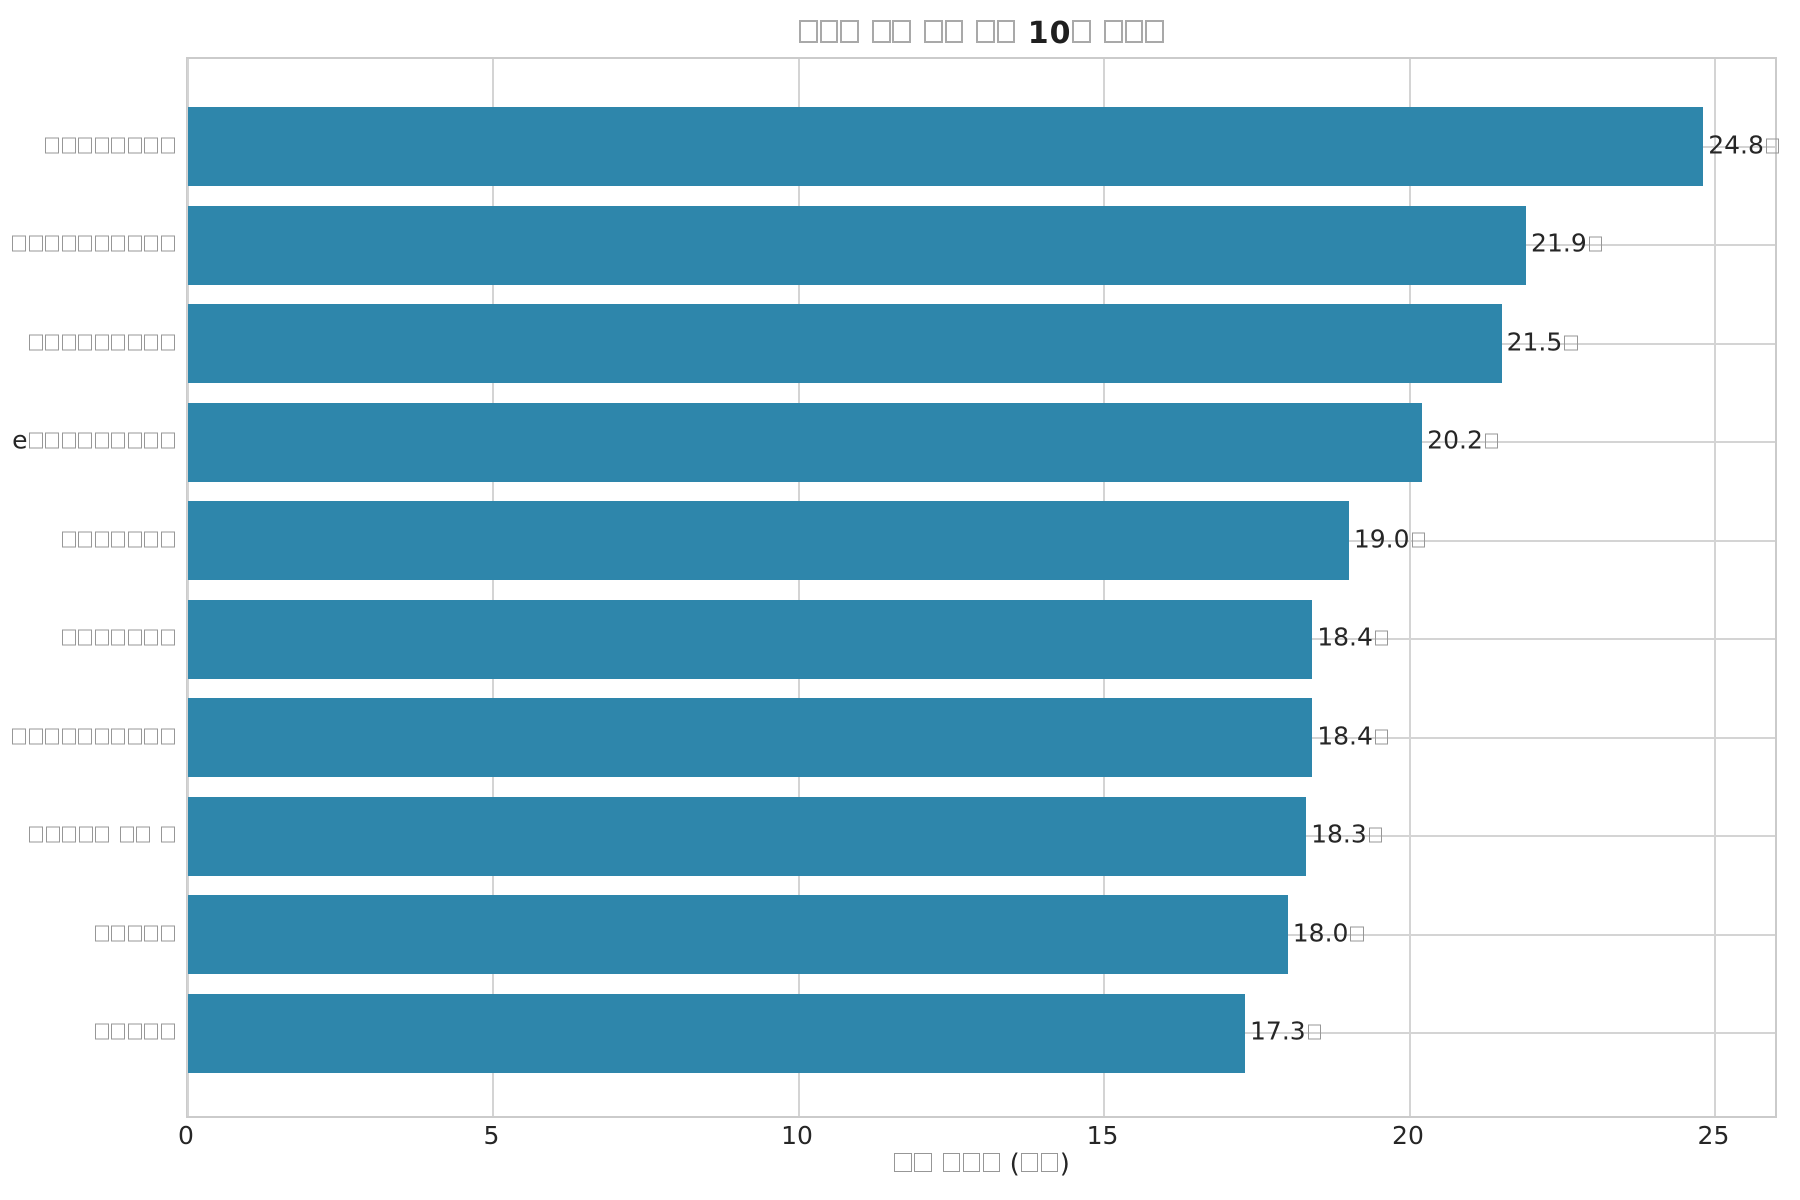  I want to click on x-tick-label: 10, so click(797, 1135).